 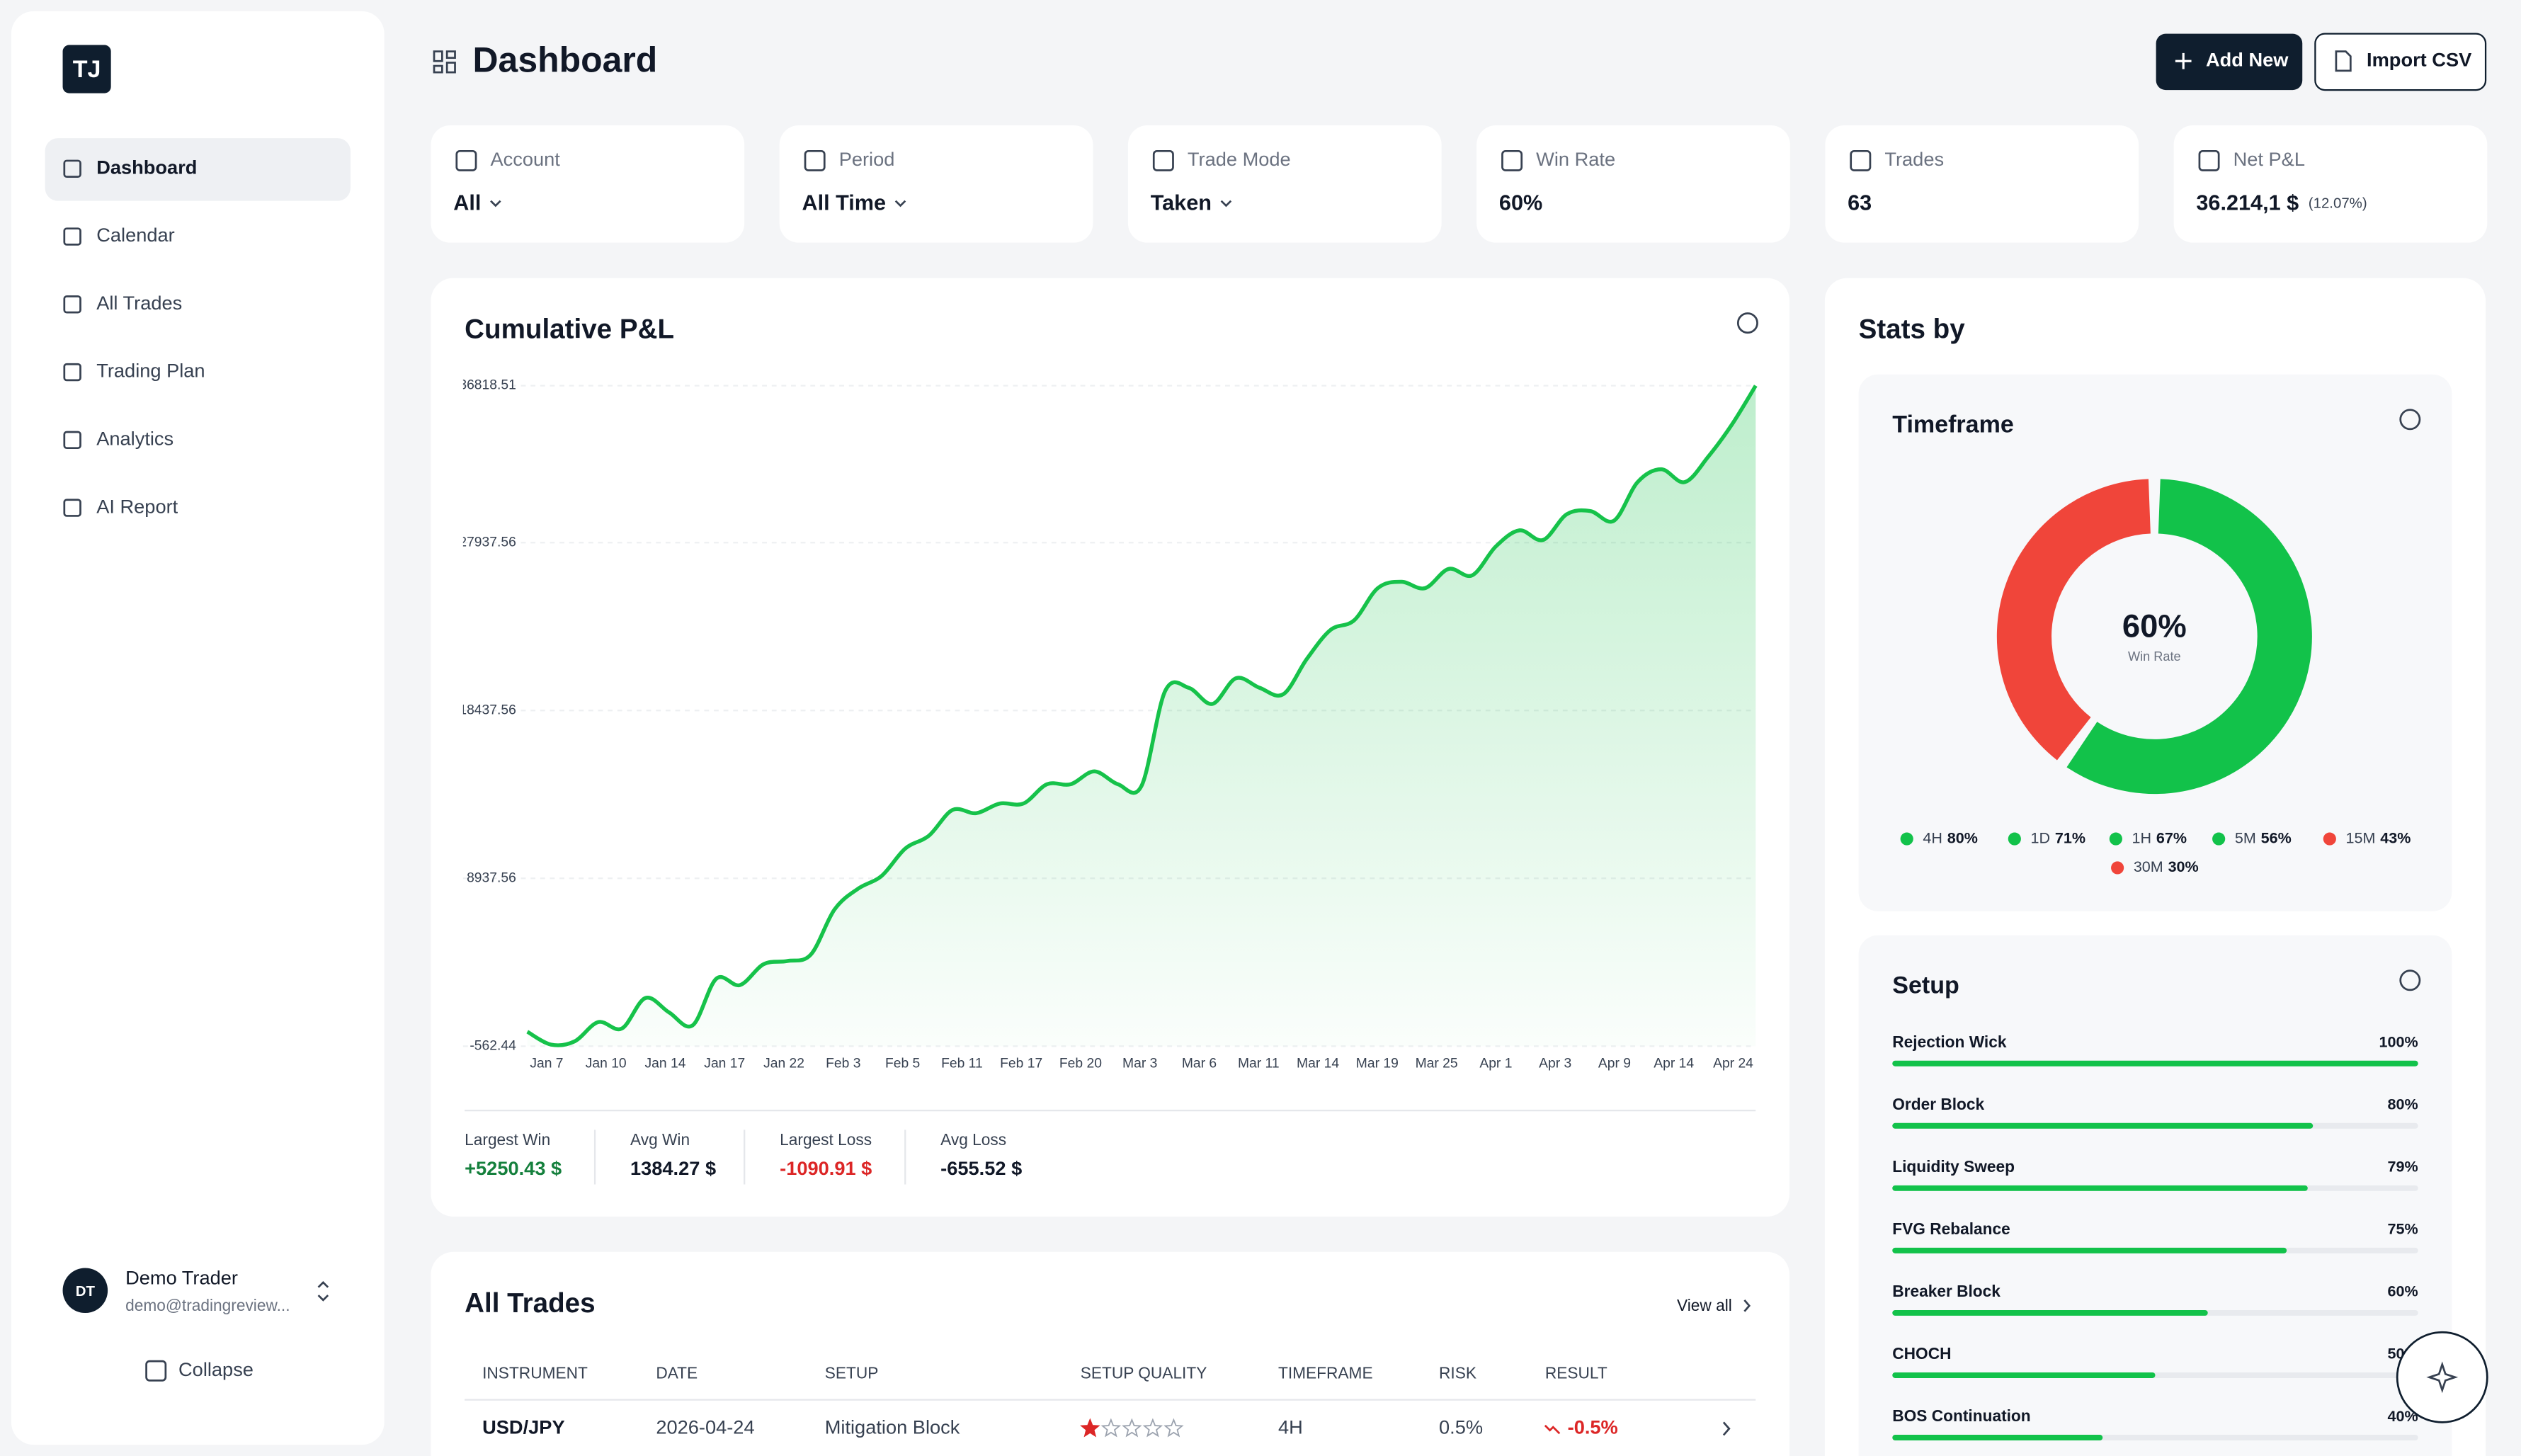 What do you see at coordinates (2419, 59) in the screenshot?
I see `import-csv-label: Import CSV` at bounding box center [2419, 59].